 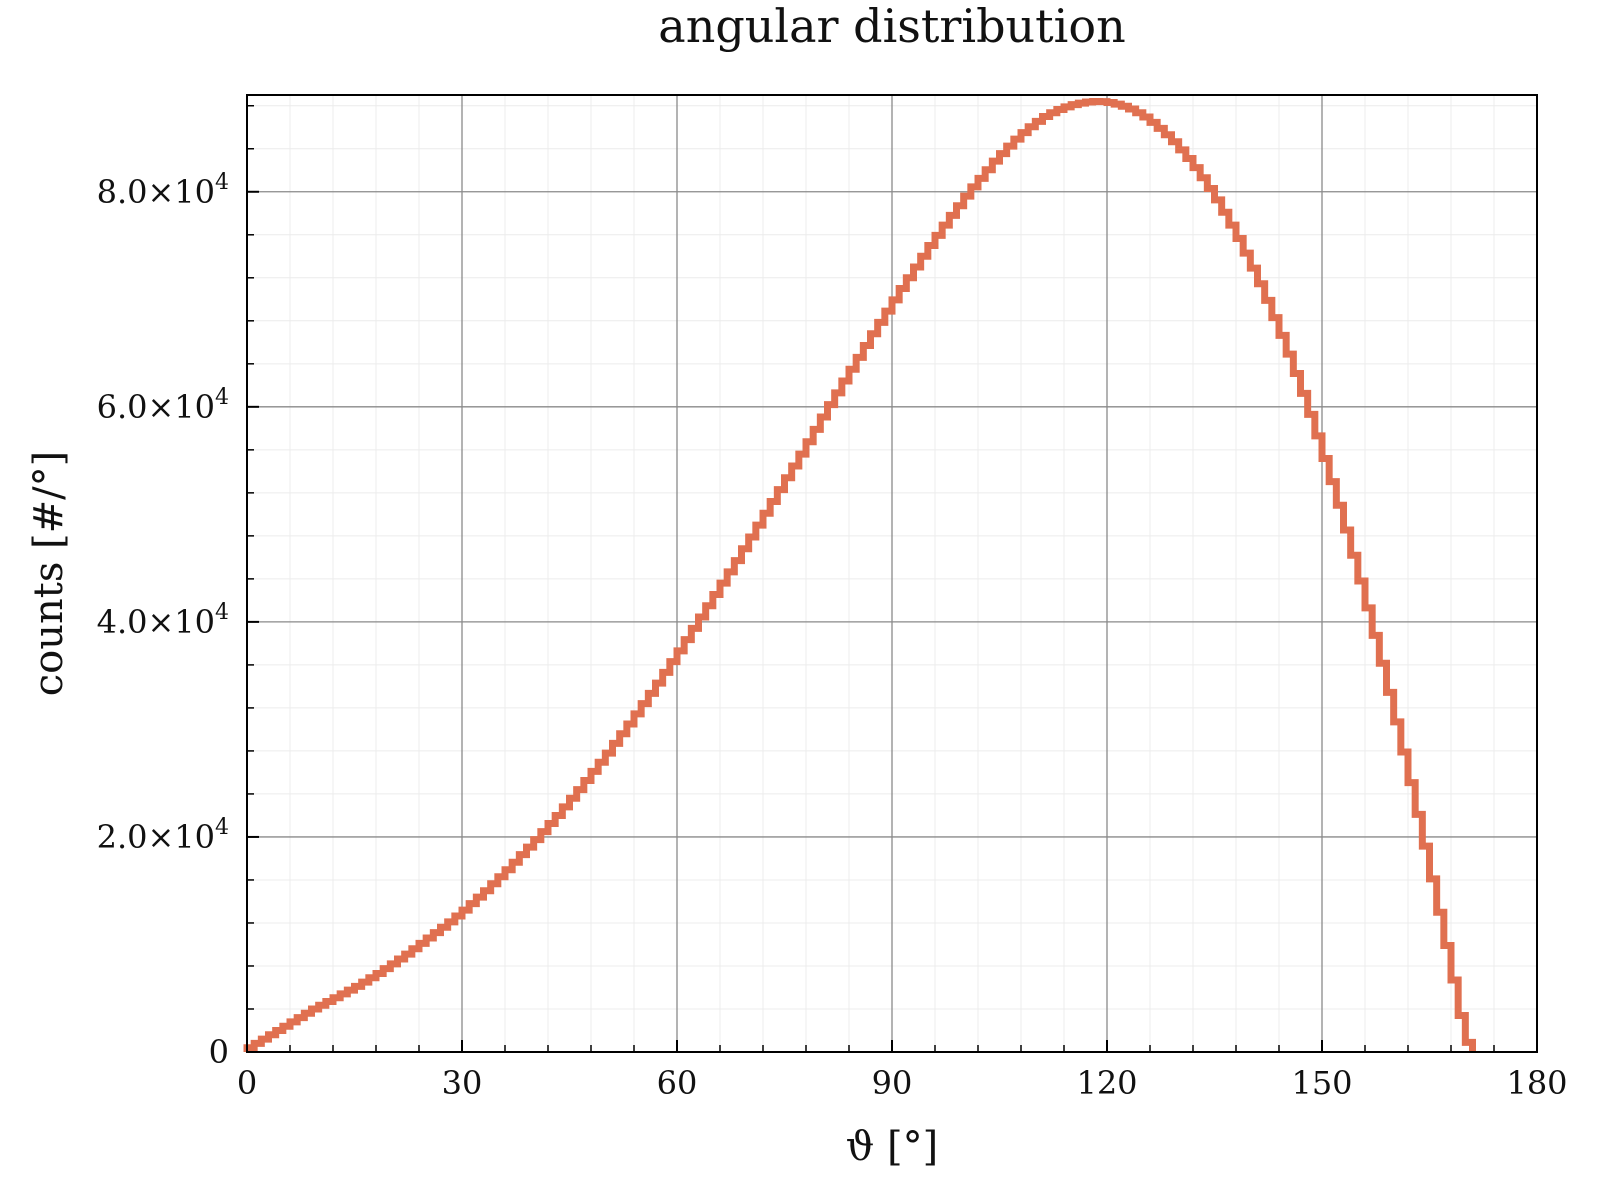 I want to click on y-tick-label: 2.0×104, so click(x=163, y=835).